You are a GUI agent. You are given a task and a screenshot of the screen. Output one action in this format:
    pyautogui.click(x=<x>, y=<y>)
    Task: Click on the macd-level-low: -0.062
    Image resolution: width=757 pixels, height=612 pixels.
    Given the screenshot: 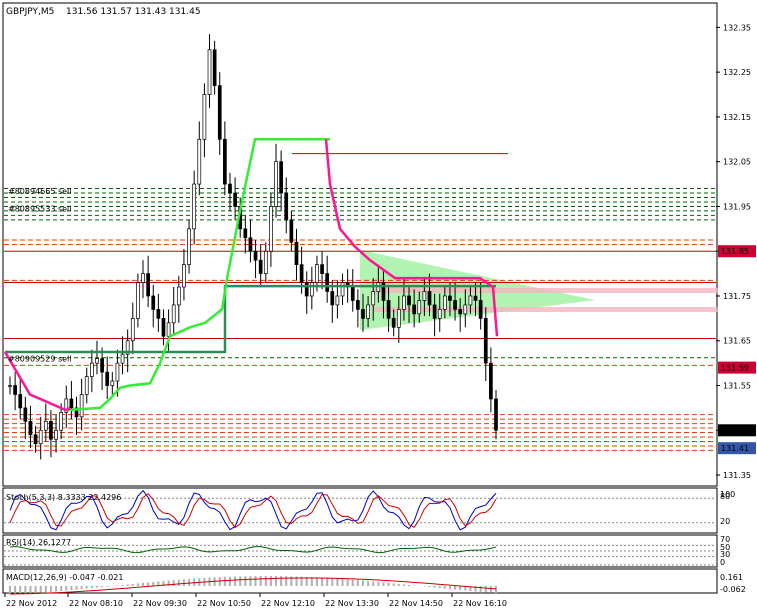 What is the action you would take?
    pyautogui.click(x=733, y=589)
    